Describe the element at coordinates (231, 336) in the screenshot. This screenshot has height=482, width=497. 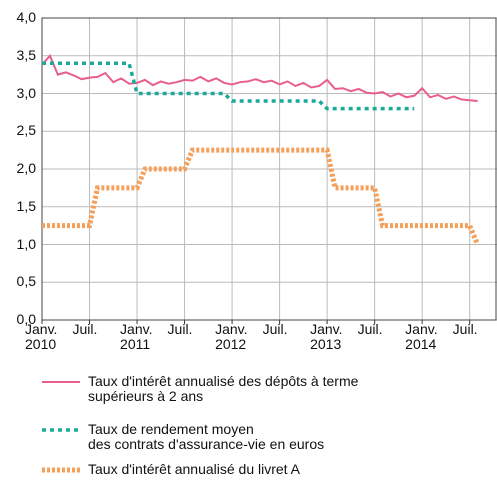
I see `x-tick-label: Janv. 2012` at that location.